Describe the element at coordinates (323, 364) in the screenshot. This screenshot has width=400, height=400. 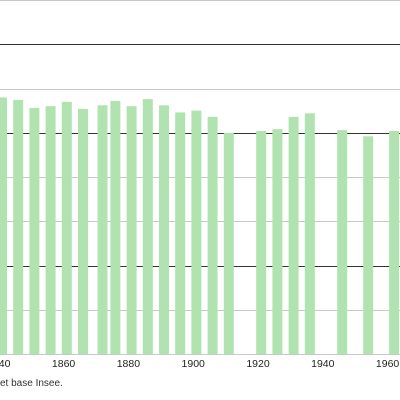
I see `x-tick-label: 1940` at that location.